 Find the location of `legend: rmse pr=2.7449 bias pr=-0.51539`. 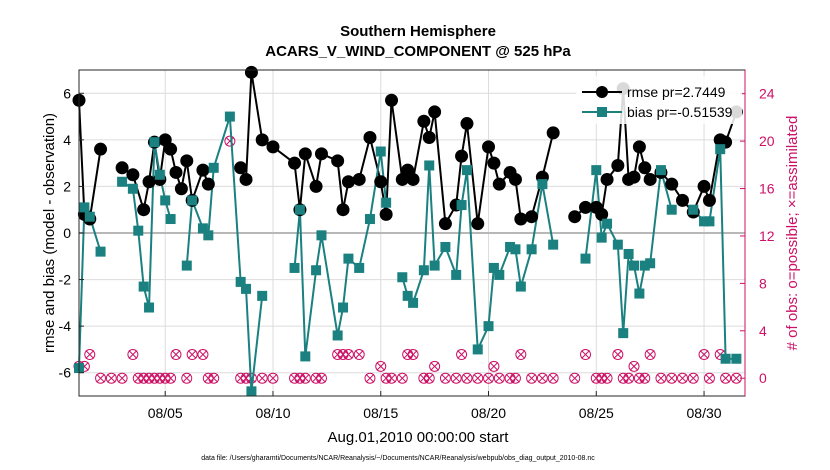

legend: rmse pr=2.7449 bias pr=-0.51539 is located at coordinates (659, 100).